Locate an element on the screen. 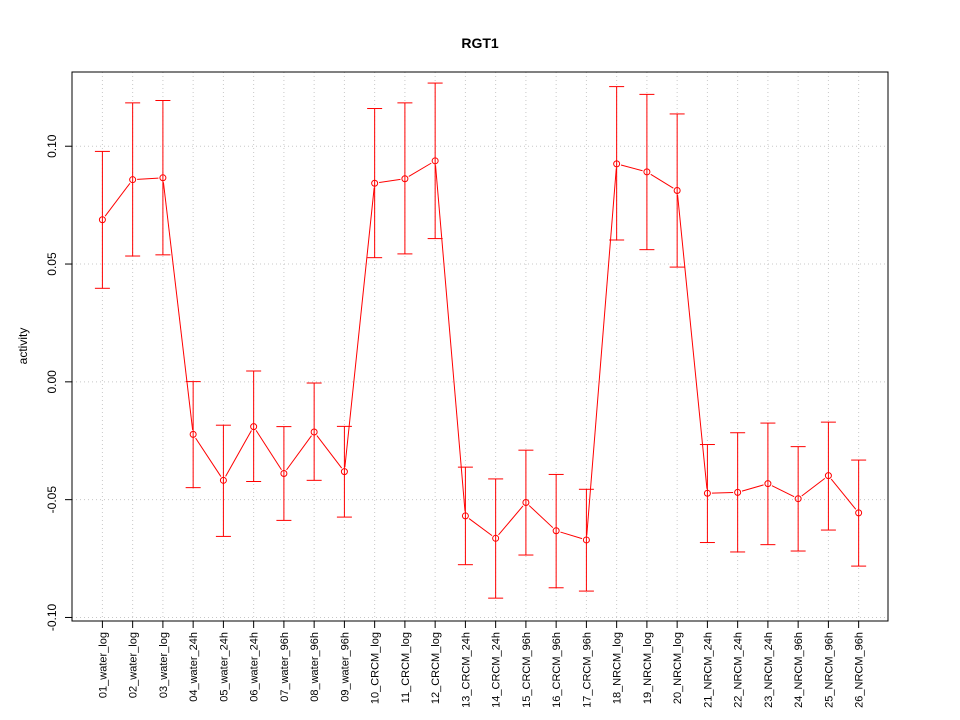 The height and width of the screenshot is (720, 960). x-tick-label: 13_CRCM_24h is located at coordinates (466, 670).